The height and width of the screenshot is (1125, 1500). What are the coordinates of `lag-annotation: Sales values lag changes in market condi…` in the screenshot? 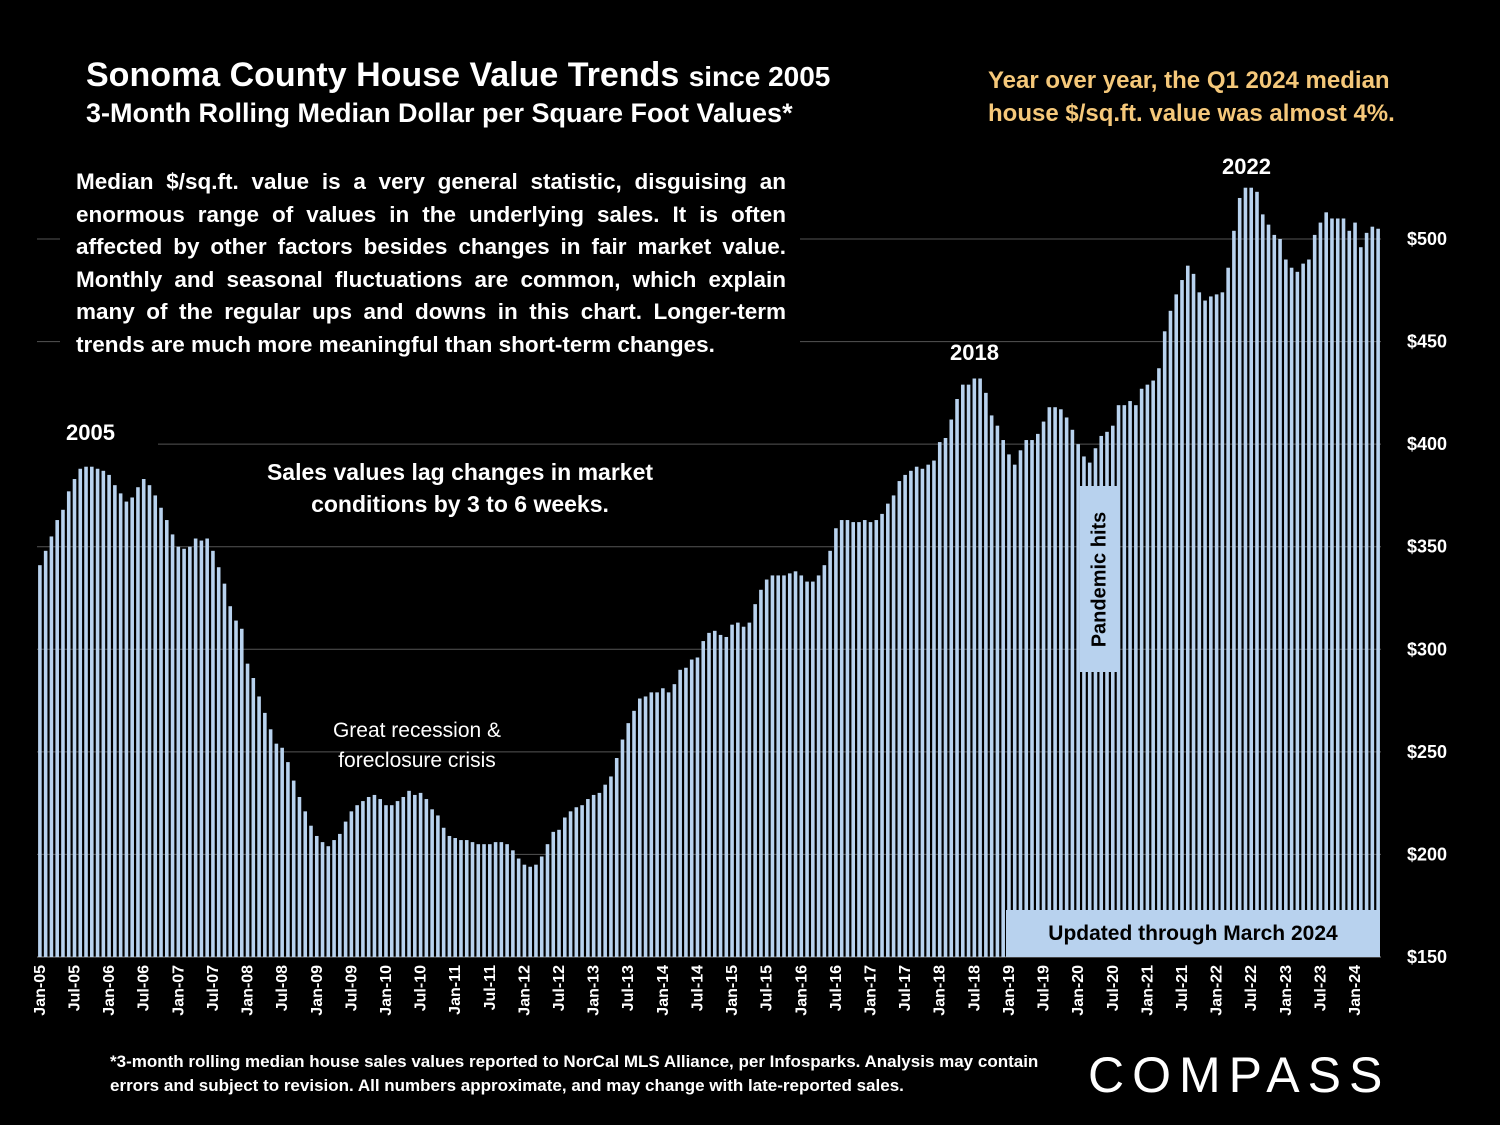 It's located at (460, 488).